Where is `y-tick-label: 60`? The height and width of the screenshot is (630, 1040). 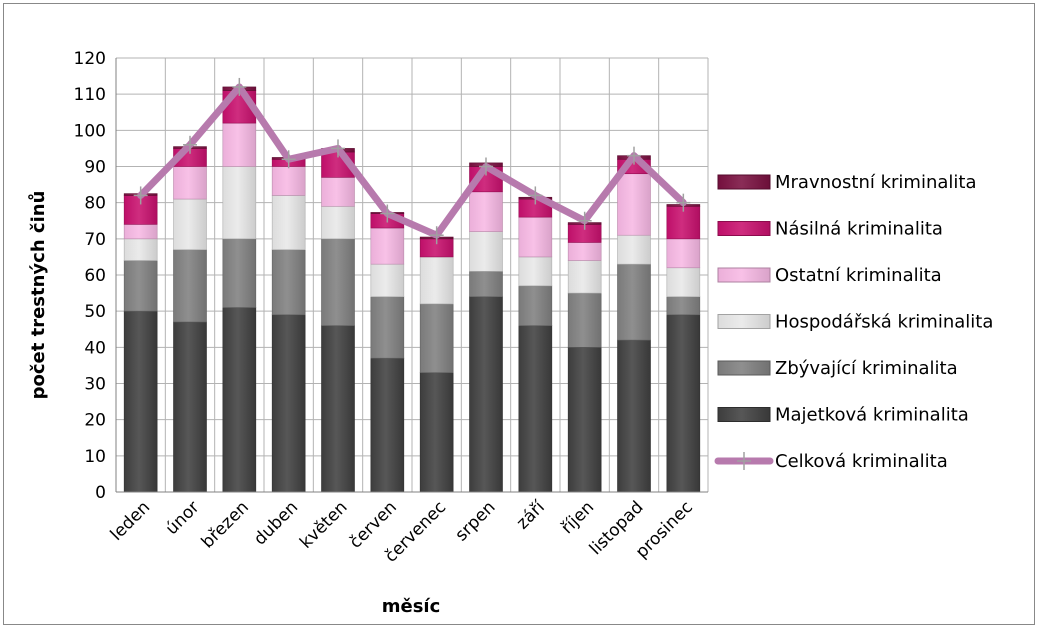 y-tick-label: 60 is located at coordinates (95, 276).